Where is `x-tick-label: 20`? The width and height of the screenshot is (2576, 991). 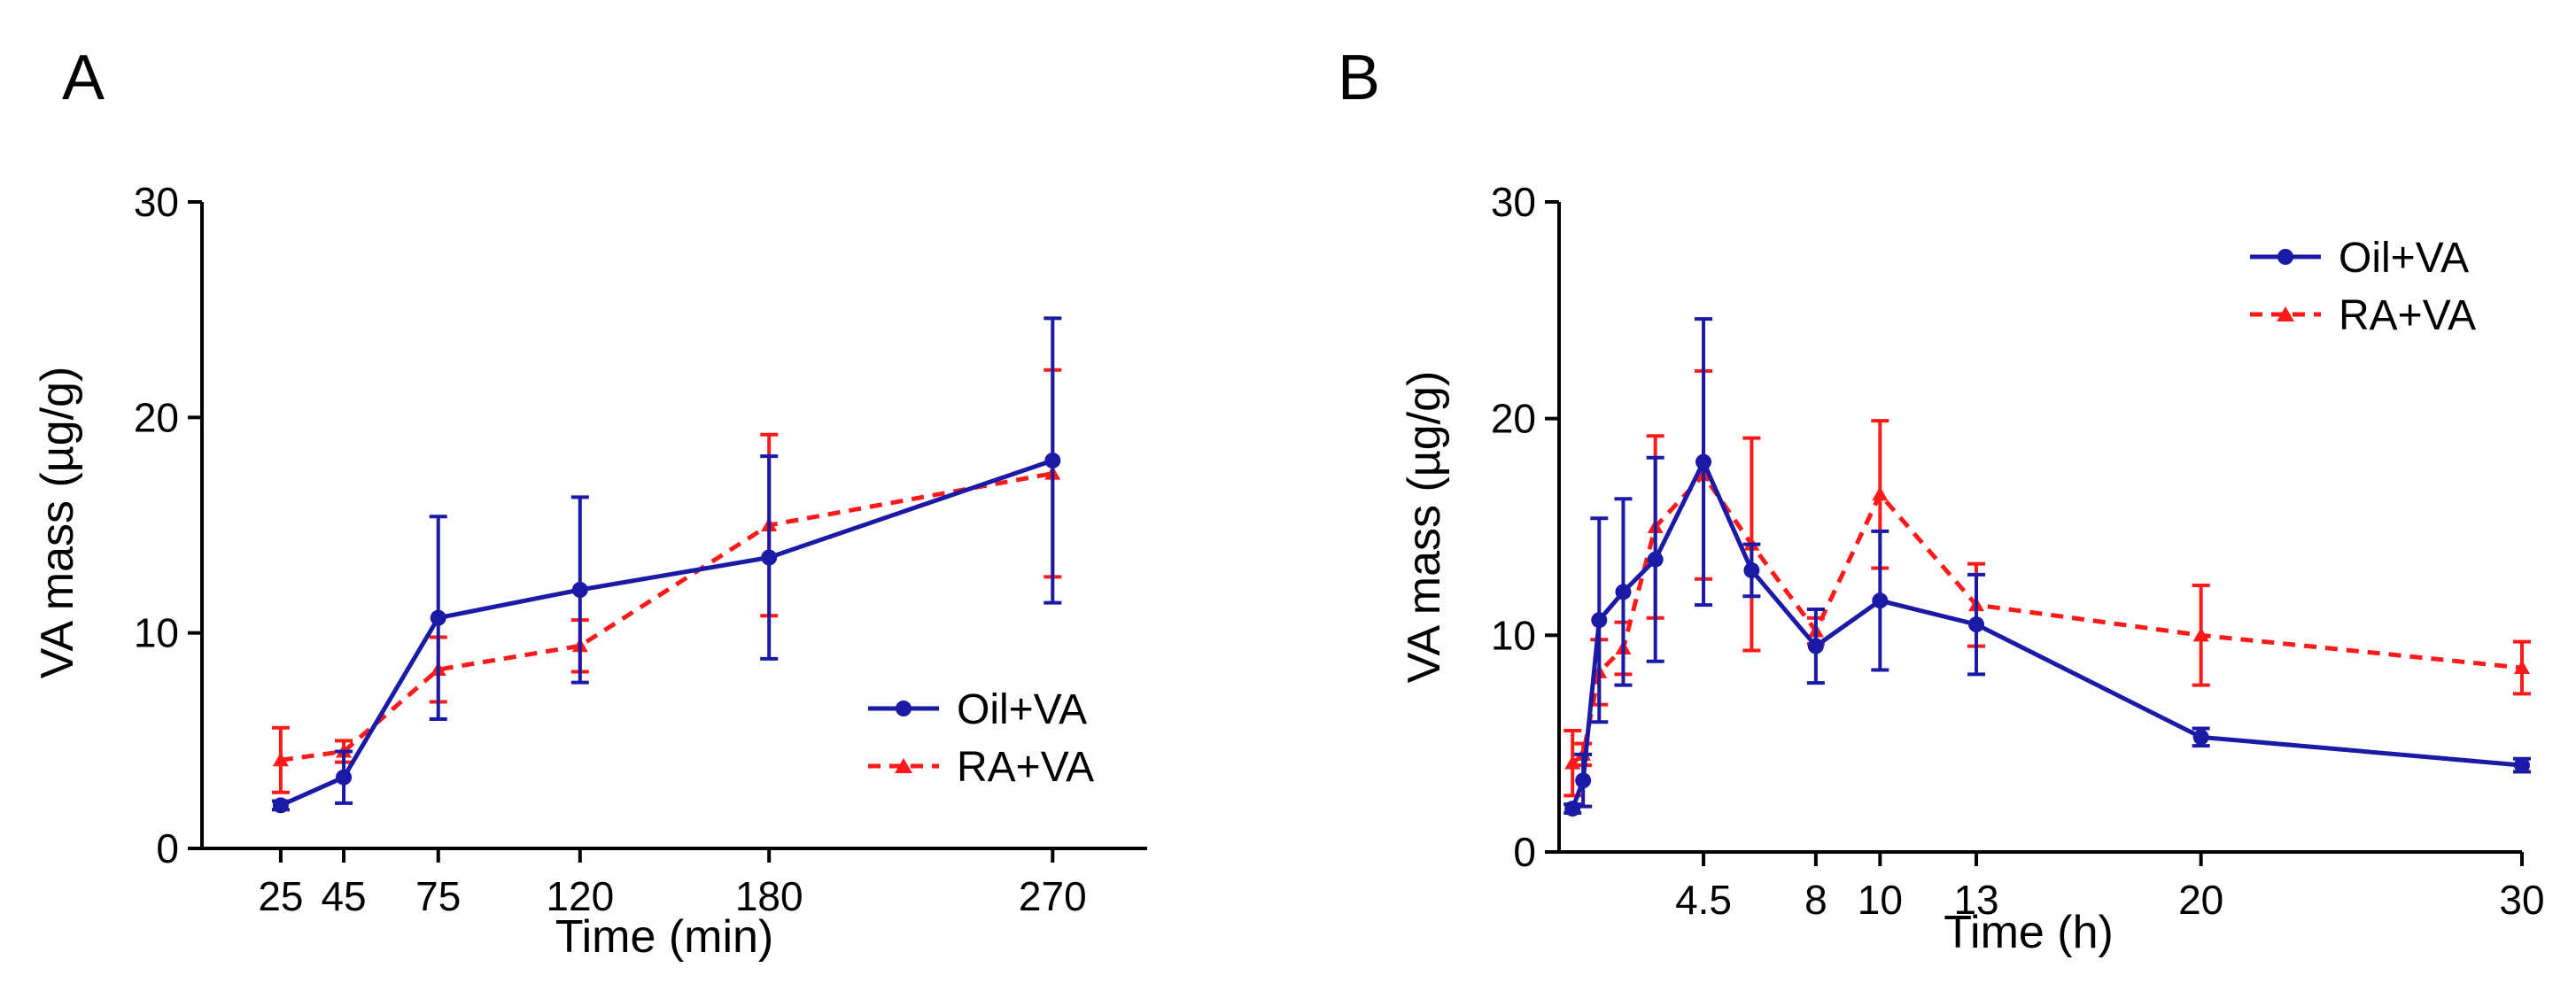
x-tick-label: 20 is located at coordinates (2200, 900).